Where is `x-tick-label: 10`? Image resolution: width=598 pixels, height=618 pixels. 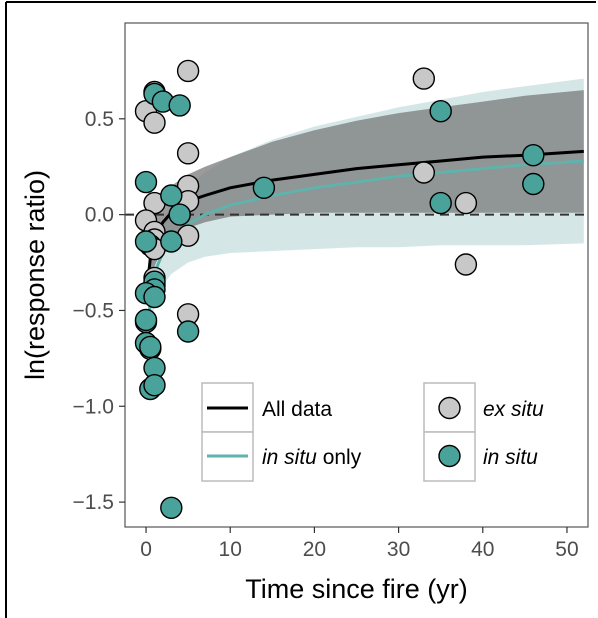 x-tick-label: 10 is located at coordinates (230, 549).